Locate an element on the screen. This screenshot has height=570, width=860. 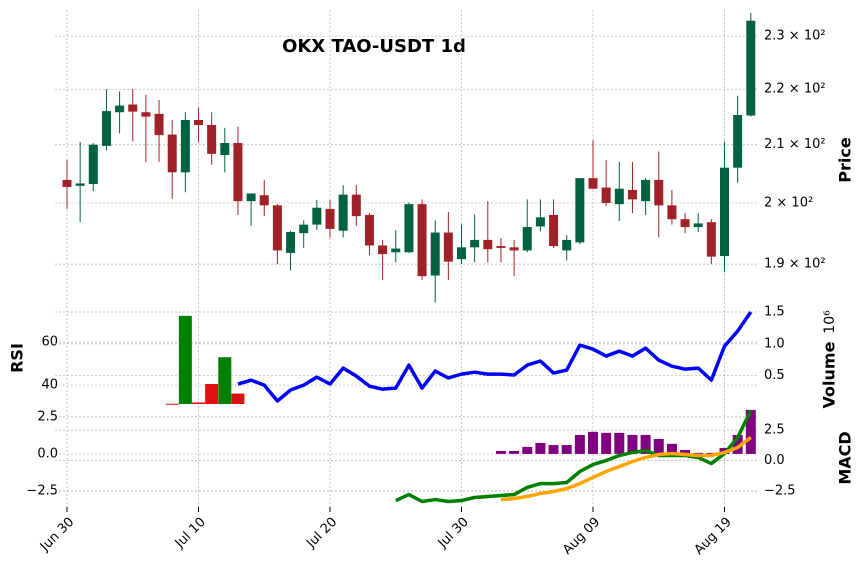
x-tick-label: Jul 30 is located at coordinates (453, 533).